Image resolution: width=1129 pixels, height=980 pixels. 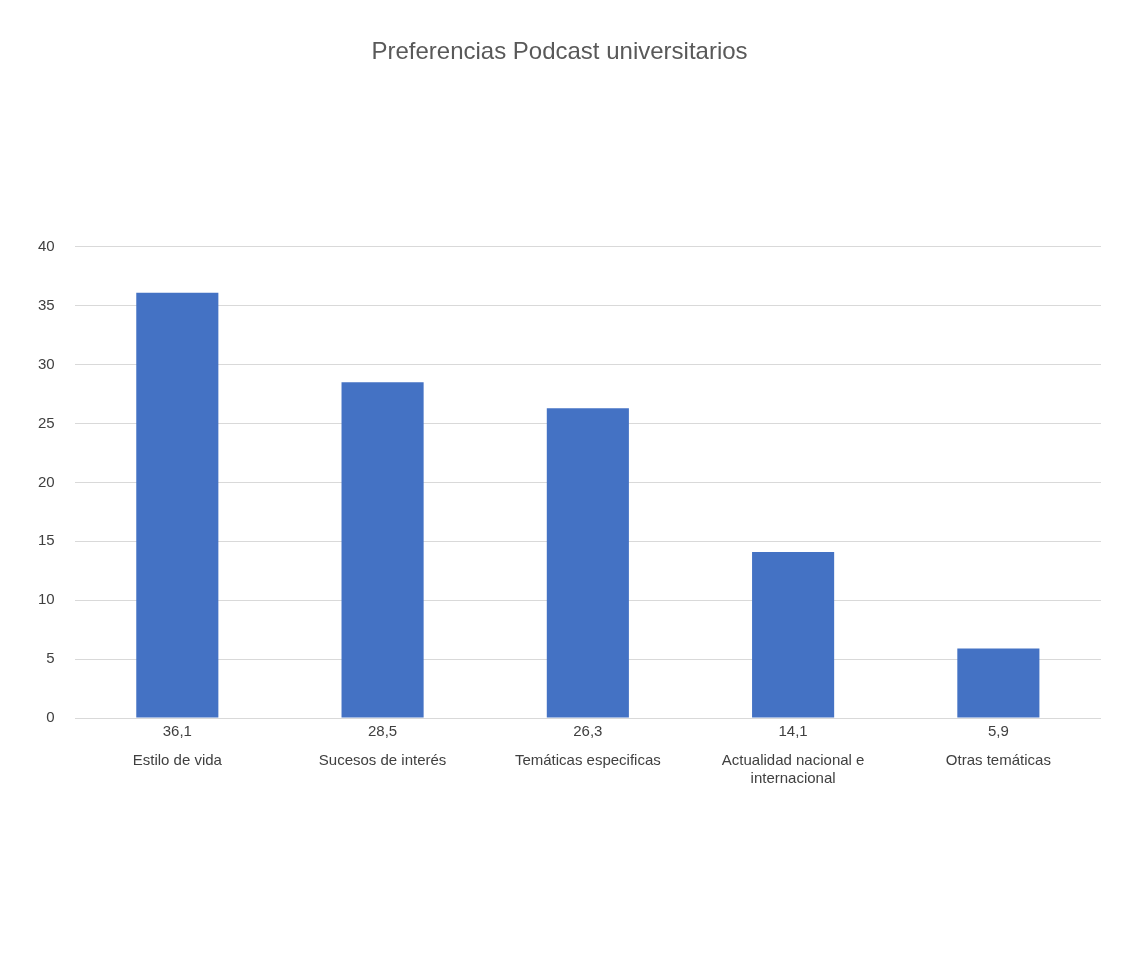 What do you see at coordinates (382, 730) in the screenshot?
I see `data-label: 28,5` at bounding box center [382, 730].